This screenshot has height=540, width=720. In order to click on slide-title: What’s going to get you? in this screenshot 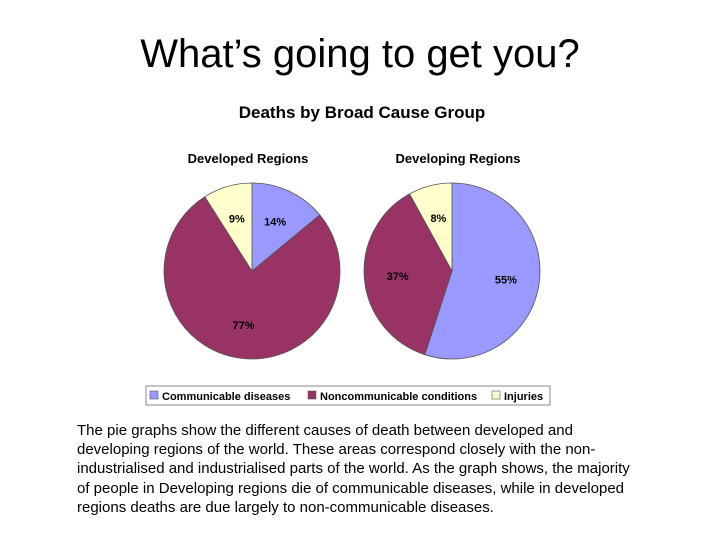, I will do `click(360, 54)`.